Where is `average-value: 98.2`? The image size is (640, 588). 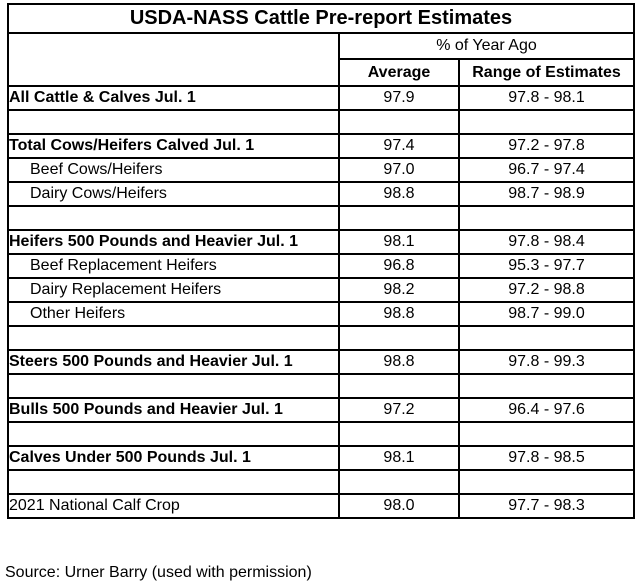 average-value: 98.2 is located at coordinates (399, 290).